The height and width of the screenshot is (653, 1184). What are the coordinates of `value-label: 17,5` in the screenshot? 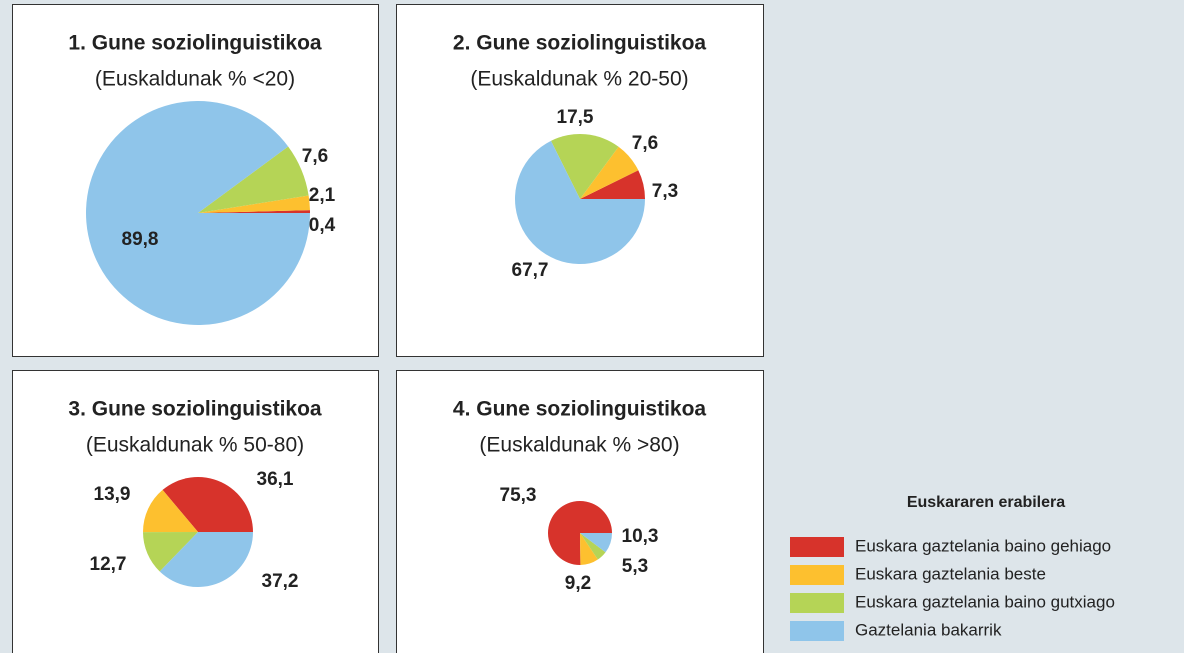 It's located at (575, 117).